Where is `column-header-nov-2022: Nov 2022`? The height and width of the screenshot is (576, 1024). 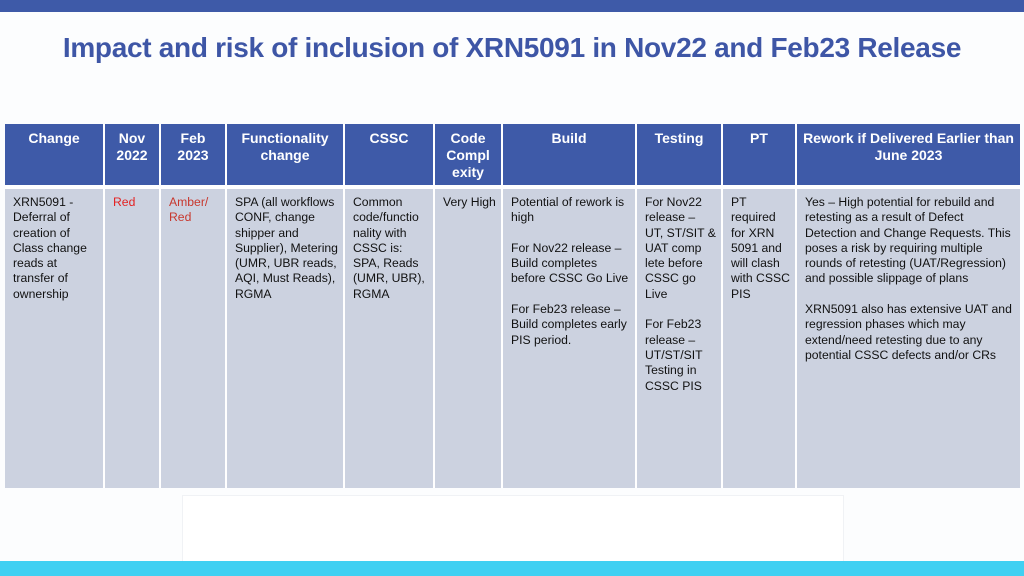 column-header-nov-2022: Nov 2022 is located at coordinates (132, 155).